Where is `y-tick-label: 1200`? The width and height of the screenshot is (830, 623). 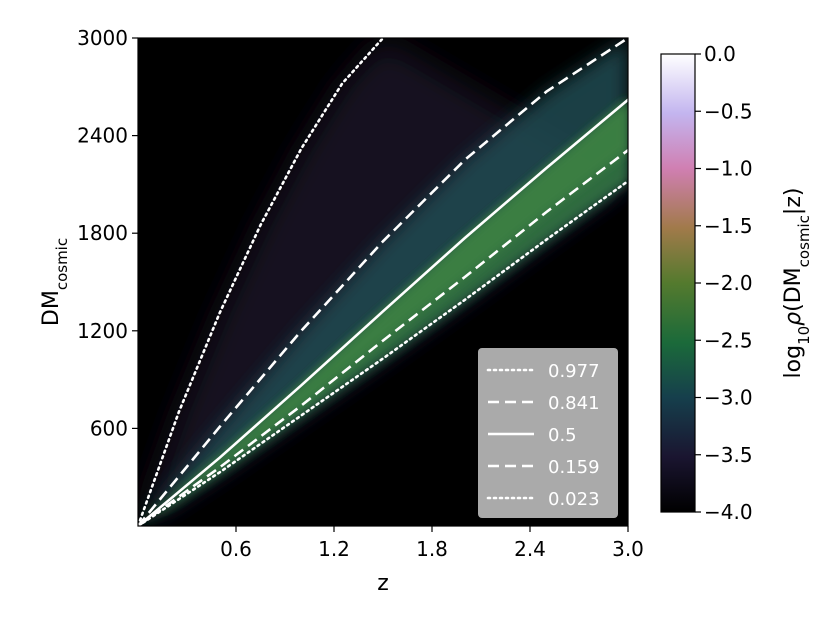
y-tick-label: 1200 is located at coordinates (102, 331).